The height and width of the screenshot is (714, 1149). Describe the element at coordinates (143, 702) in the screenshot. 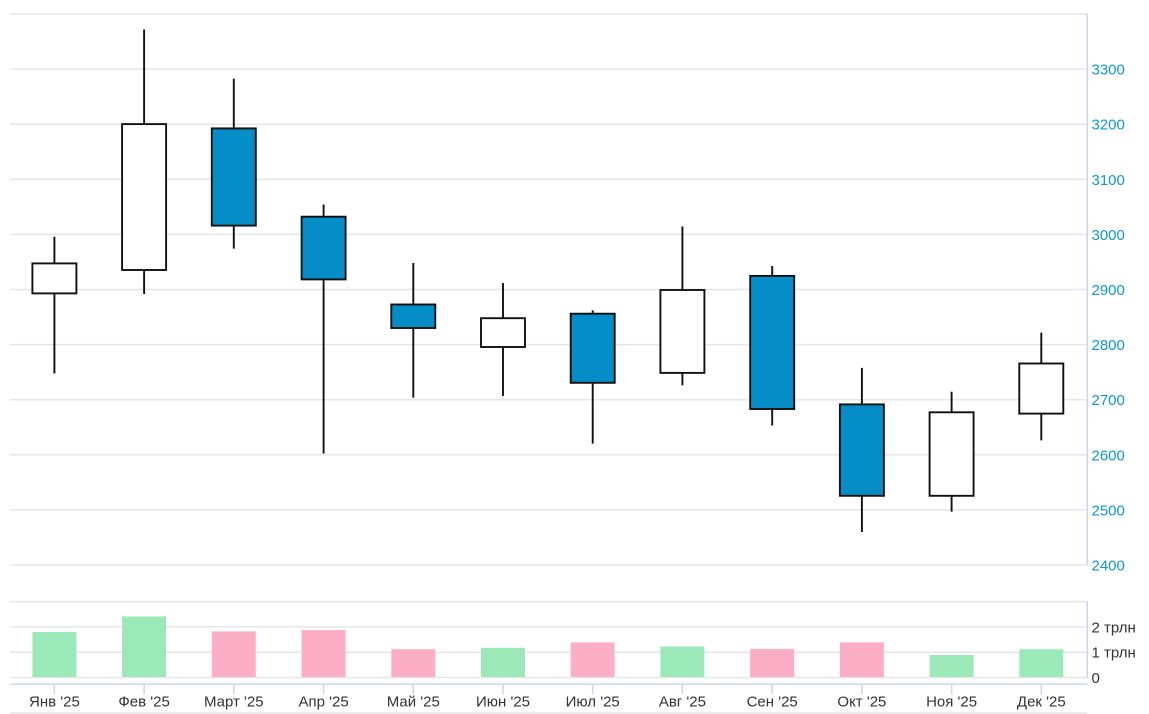

I see `svg-text: Фев '25` at that location.